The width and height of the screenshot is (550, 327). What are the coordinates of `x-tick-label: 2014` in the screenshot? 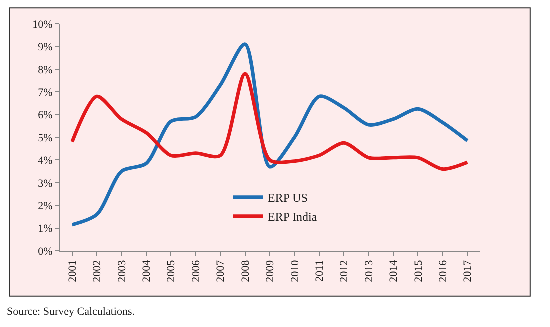 It's located at (394, 271).